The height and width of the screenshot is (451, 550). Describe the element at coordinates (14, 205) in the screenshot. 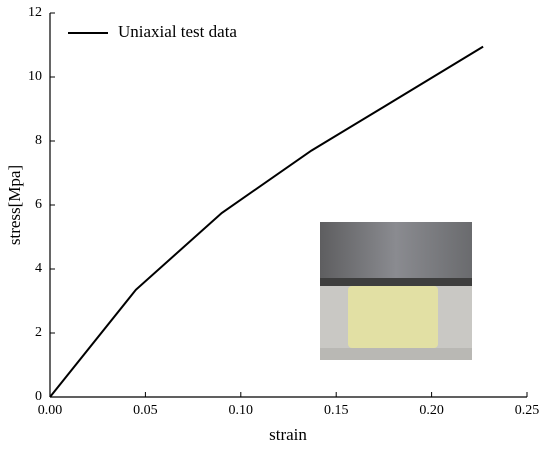

I see `y-axis-title: stress[Mpa]` at that location.